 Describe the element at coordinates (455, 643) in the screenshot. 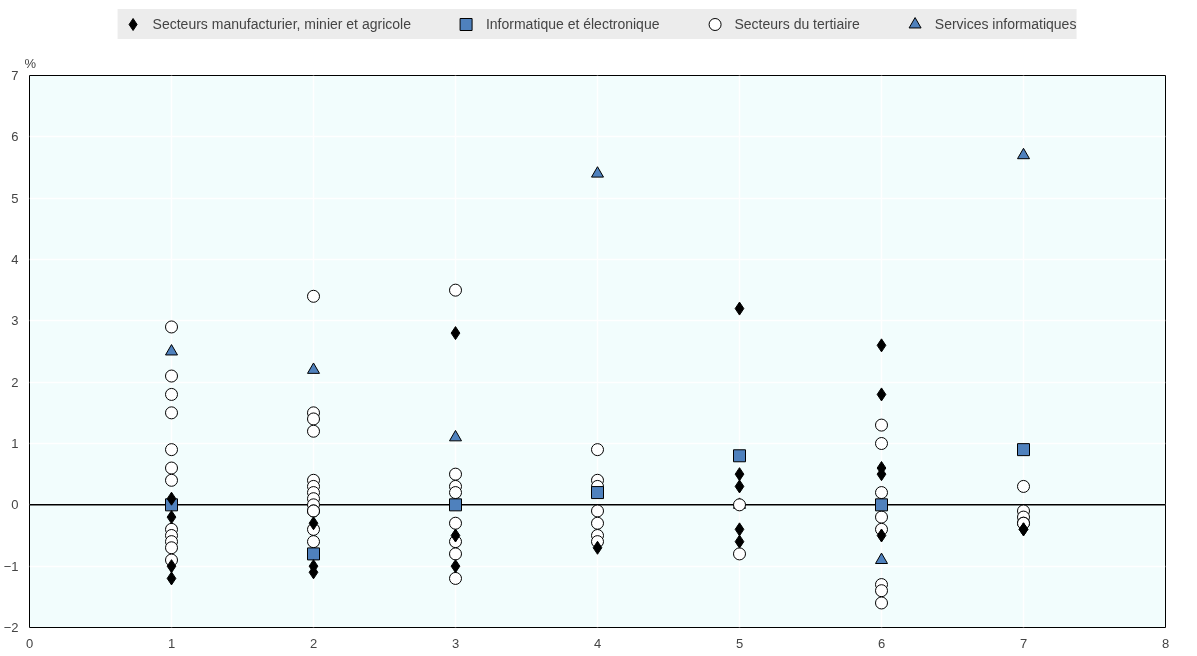

I see `x-tick-label: 3` at that location.